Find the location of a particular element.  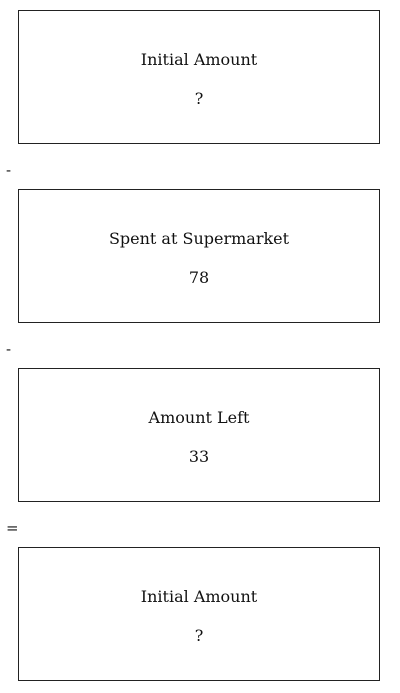

box-label: Amount Left is located at coordinates (199, 417).